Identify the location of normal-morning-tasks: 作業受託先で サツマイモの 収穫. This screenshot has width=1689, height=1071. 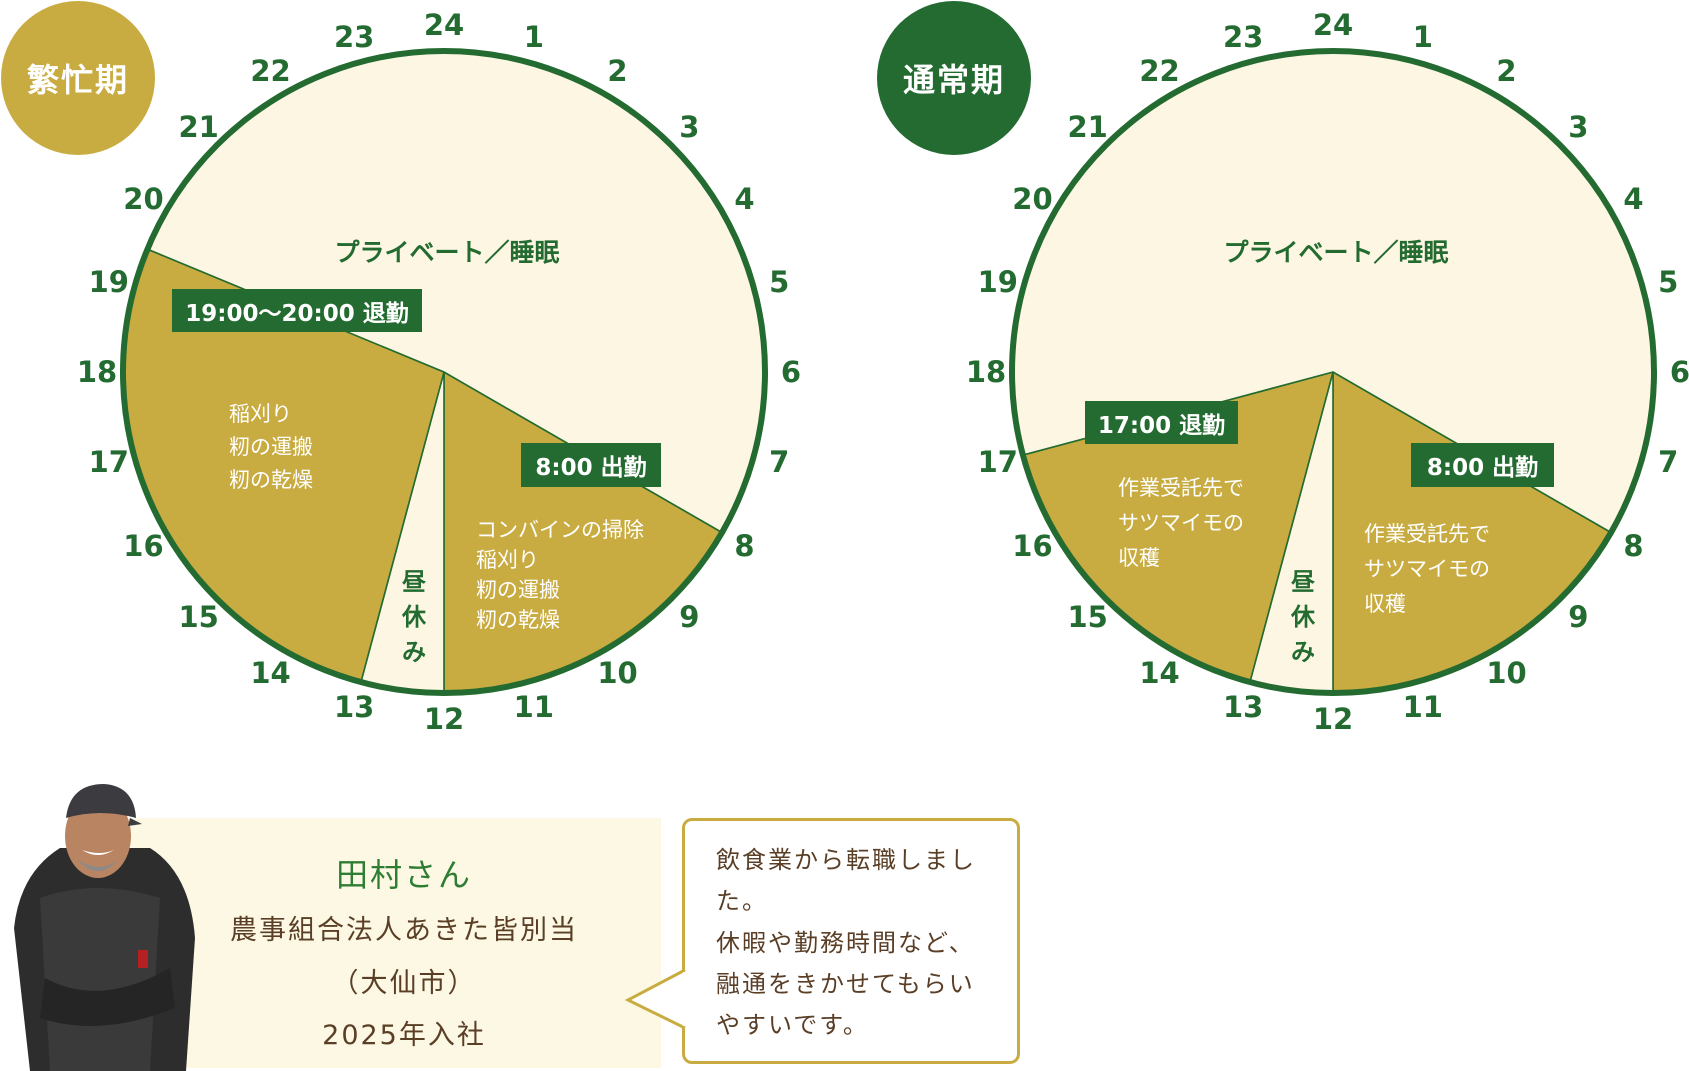
(1427, 569).